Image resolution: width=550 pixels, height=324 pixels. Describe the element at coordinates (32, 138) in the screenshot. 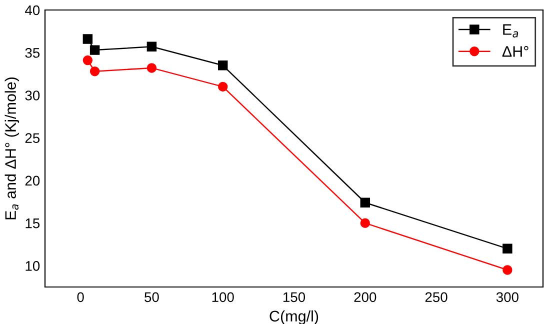

I see `y-tick-label: 25` at that location.